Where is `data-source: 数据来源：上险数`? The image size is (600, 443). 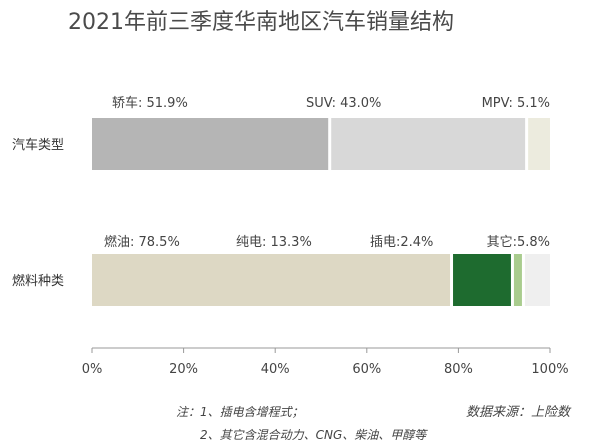 data-source: 数据来源：上险数 is located at coordinates (518, 412).